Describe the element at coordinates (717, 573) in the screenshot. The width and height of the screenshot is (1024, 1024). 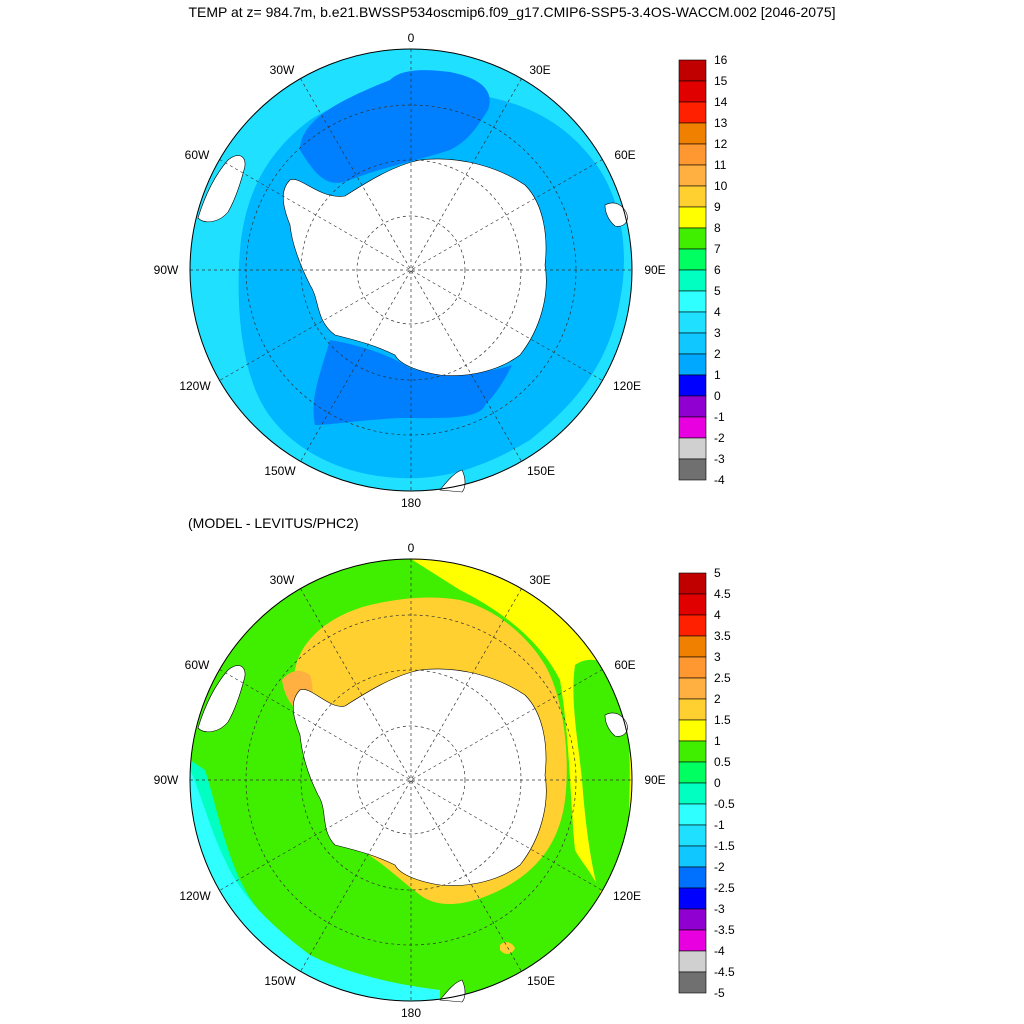
I see `bottom-colorbar-tick-label: 5` at that location.